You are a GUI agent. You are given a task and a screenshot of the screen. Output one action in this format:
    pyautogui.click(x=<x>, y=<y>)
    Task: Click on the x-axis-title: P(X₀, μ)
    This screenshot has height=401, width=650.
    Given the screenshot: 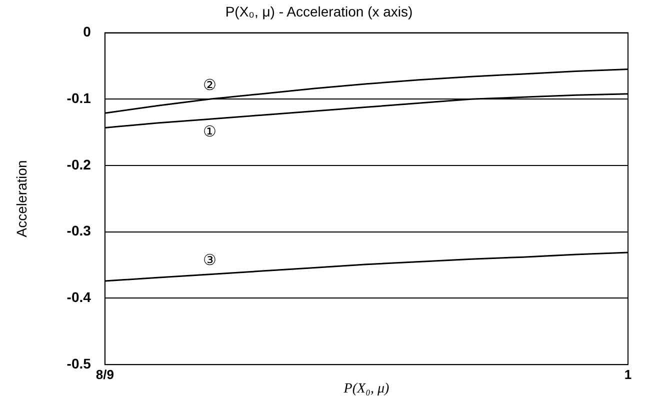 What is the action you would take?
    pyautogui.click(x=366, y=388)
    